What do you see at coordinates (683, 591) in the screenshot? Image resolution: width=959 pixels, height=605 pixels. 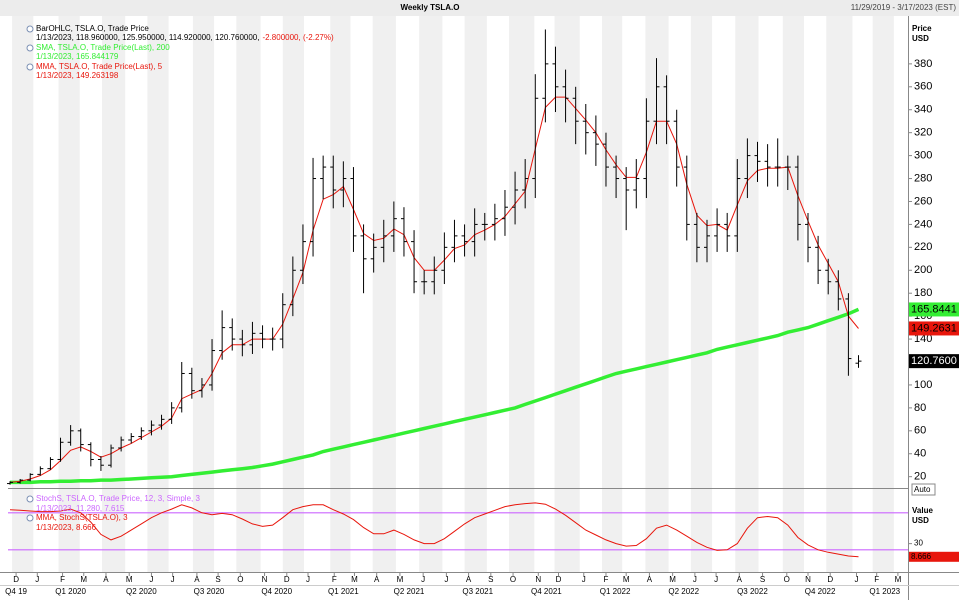 I see `quarter-label: Q2 2022` at bounding box center [683, 591].